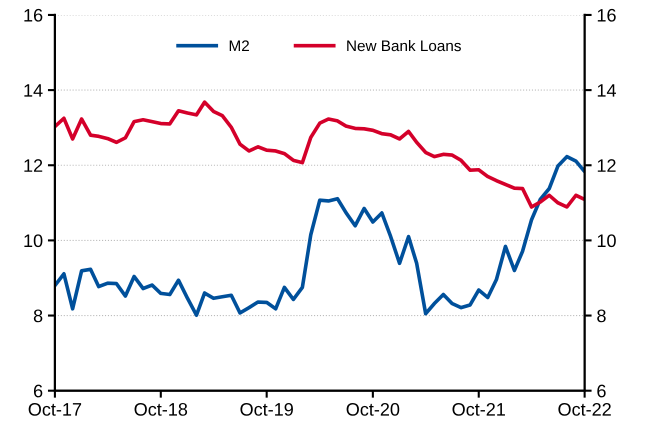 The width and height of the screenshot is (646, 427). Describe the element at coordinates (607, 90) in the screenshot. I see `y2-tick-label: 14` at that location.